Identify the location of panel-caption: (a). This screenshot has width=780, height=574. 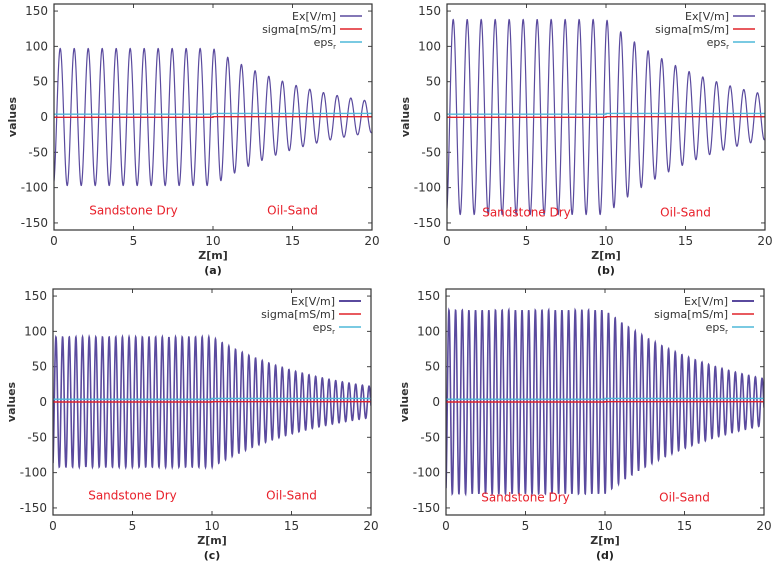
(212, 270).